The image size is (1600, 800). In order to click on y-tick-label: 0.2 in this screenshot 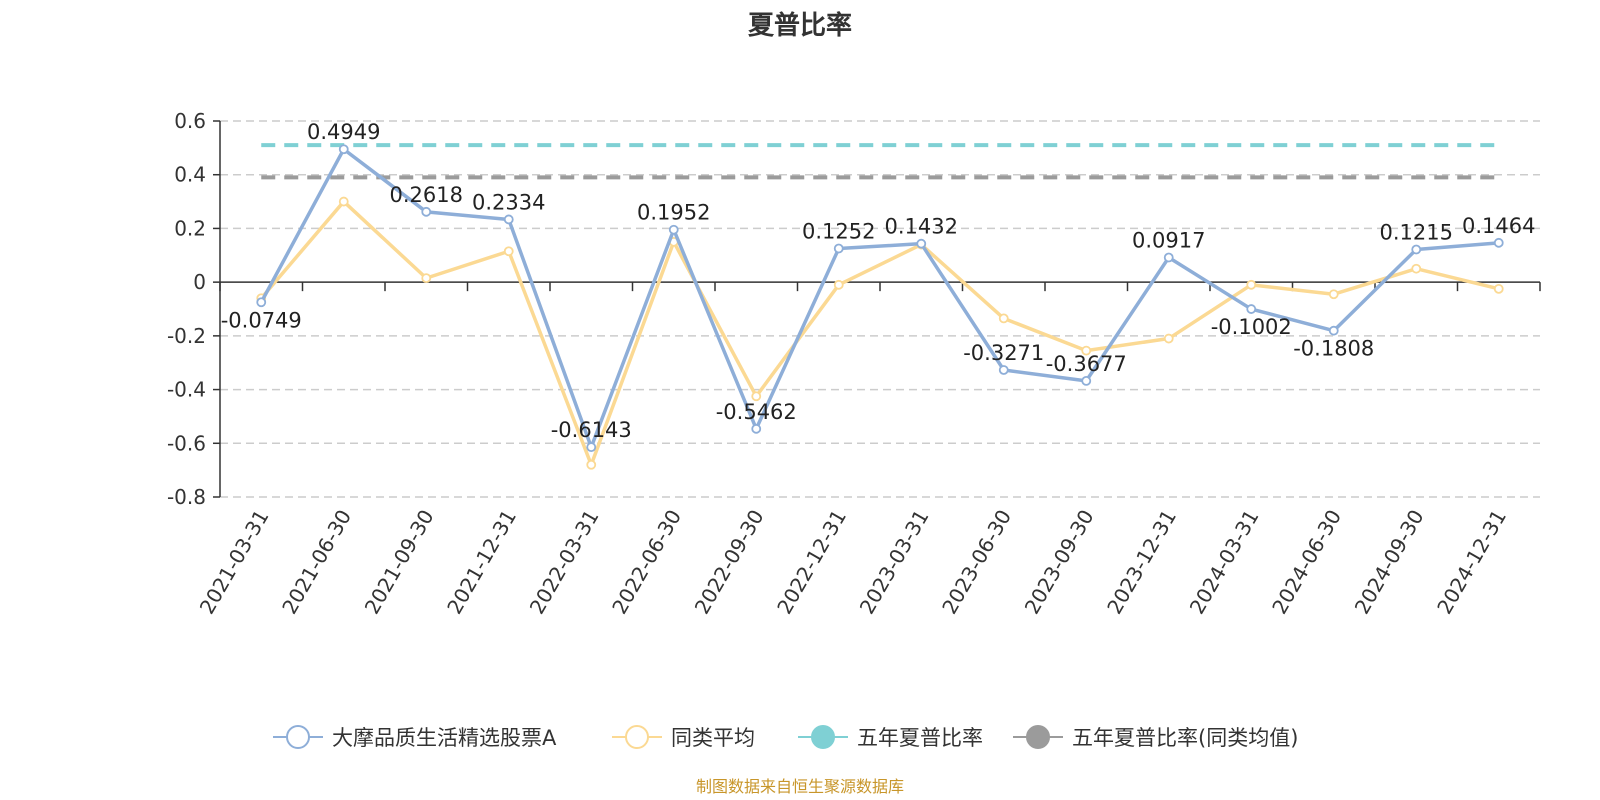, I will do `click(190, 228)`.